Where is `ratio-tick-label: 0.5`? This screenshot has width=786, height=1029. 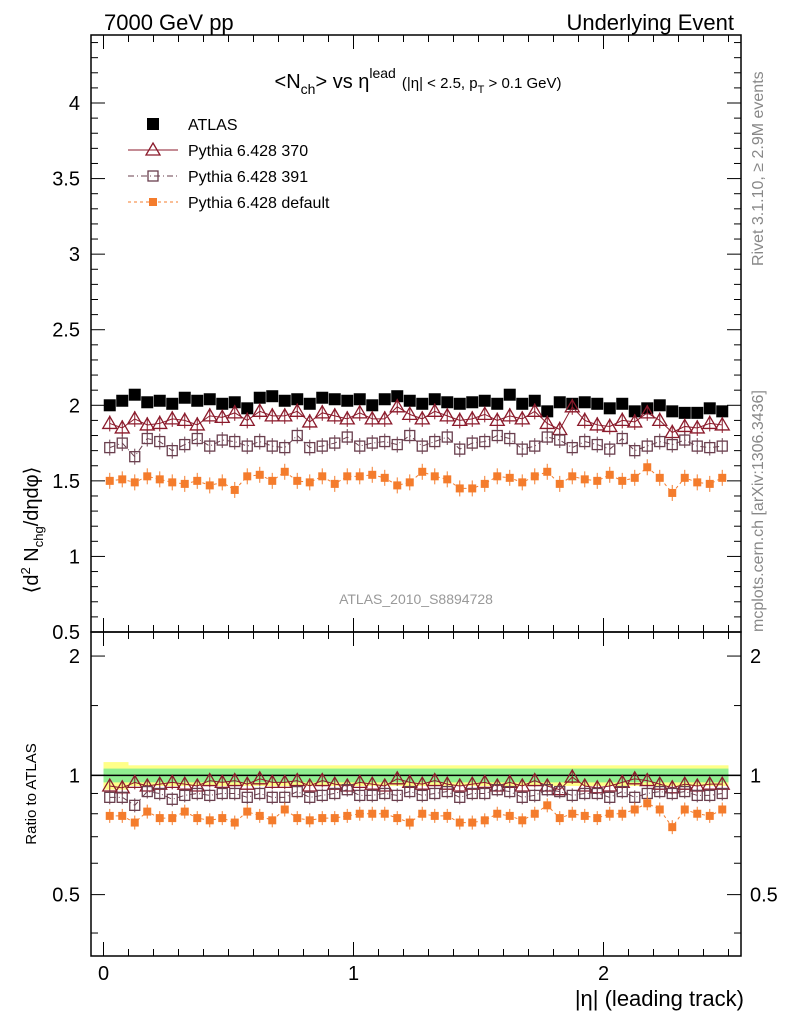 ratio-tick-label: 0.5 is located at coordinates (66, 896).